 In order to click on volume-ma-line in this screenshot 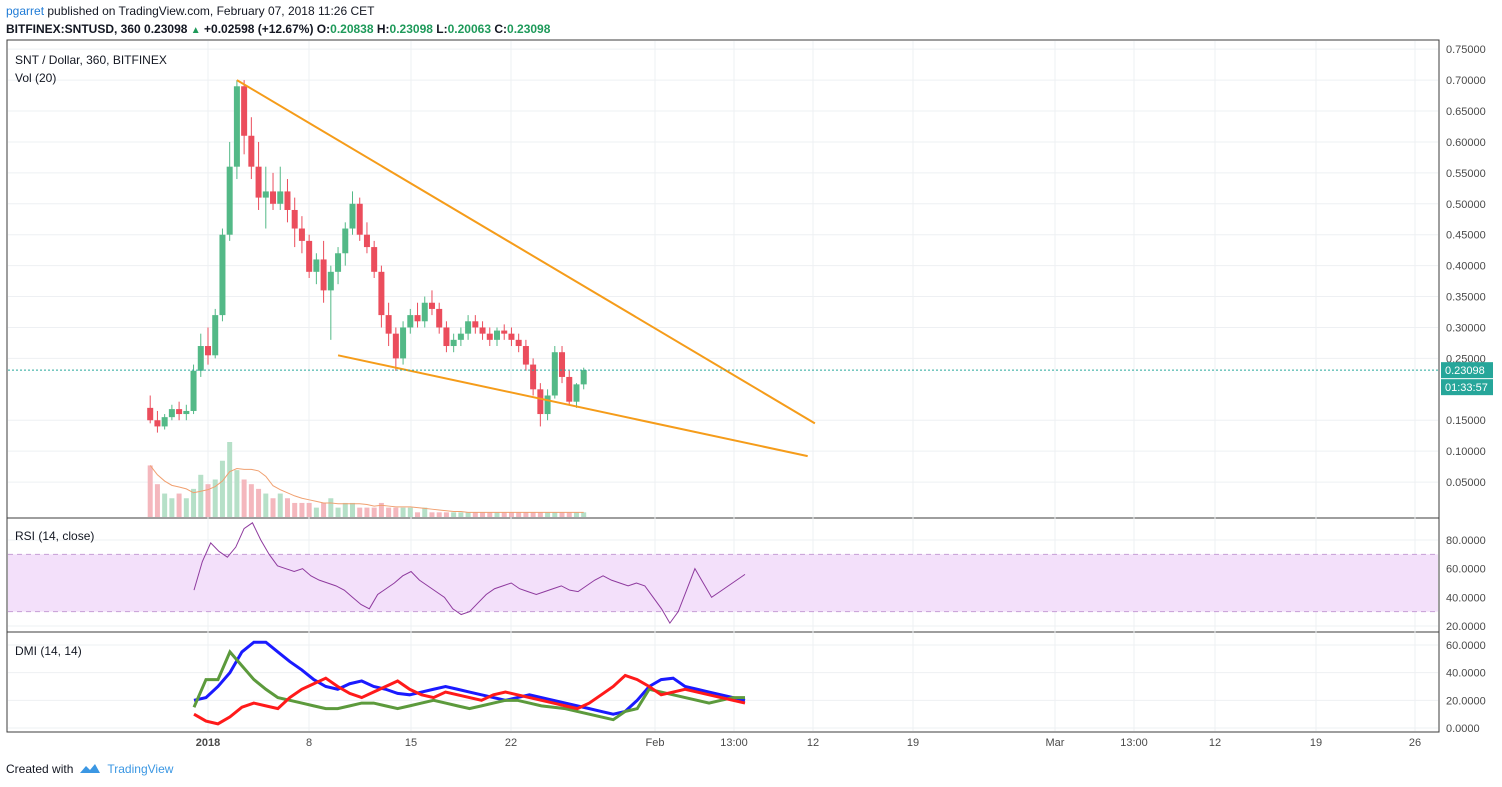, I will do `click(366, 489)`.